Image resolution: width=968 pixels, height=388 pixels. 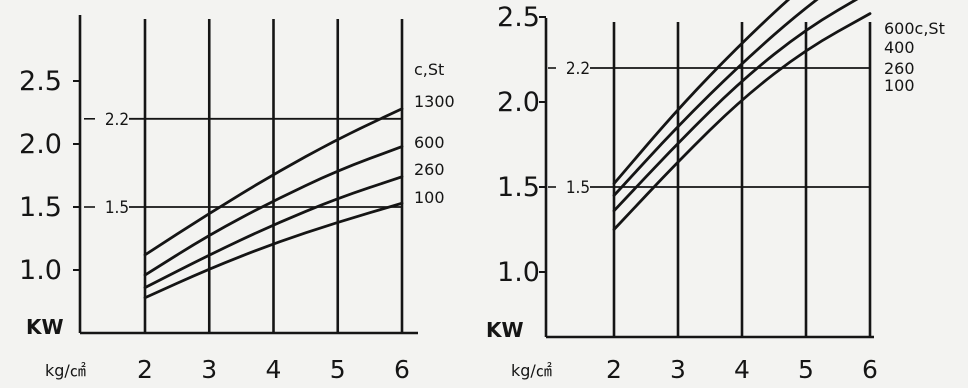 I want to click on series-header-label: c,St, so click(x=429, y=69).